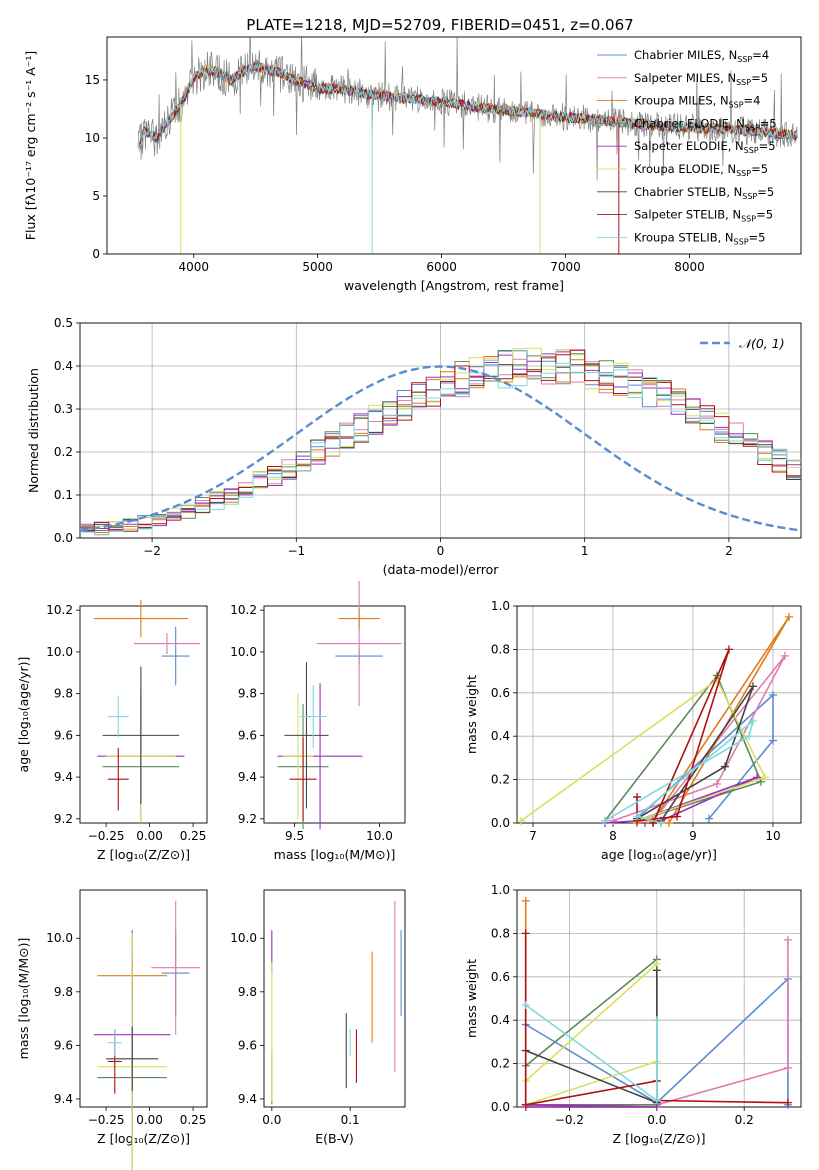  What do you see at coordinates (500, 890) in the screenshot?
I see `y-tick-label: 1.0` at bounding box center [500, 890].